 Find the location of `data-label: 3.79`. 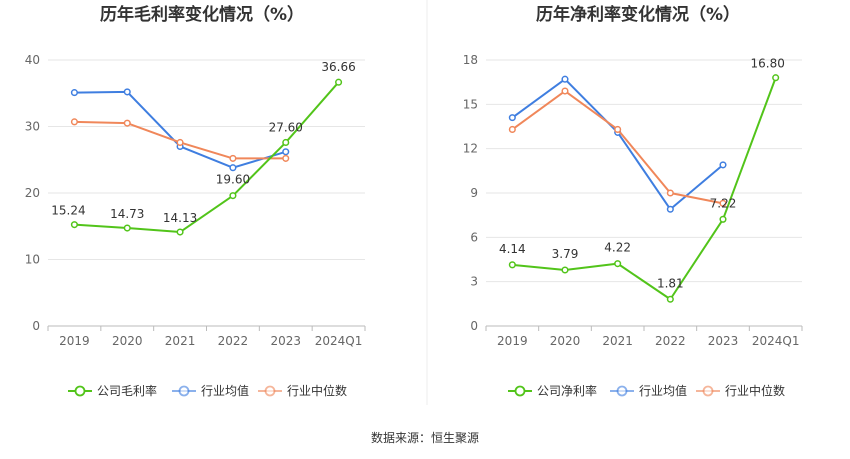

data-label: 3.79 is located at coordinates (565, 254).